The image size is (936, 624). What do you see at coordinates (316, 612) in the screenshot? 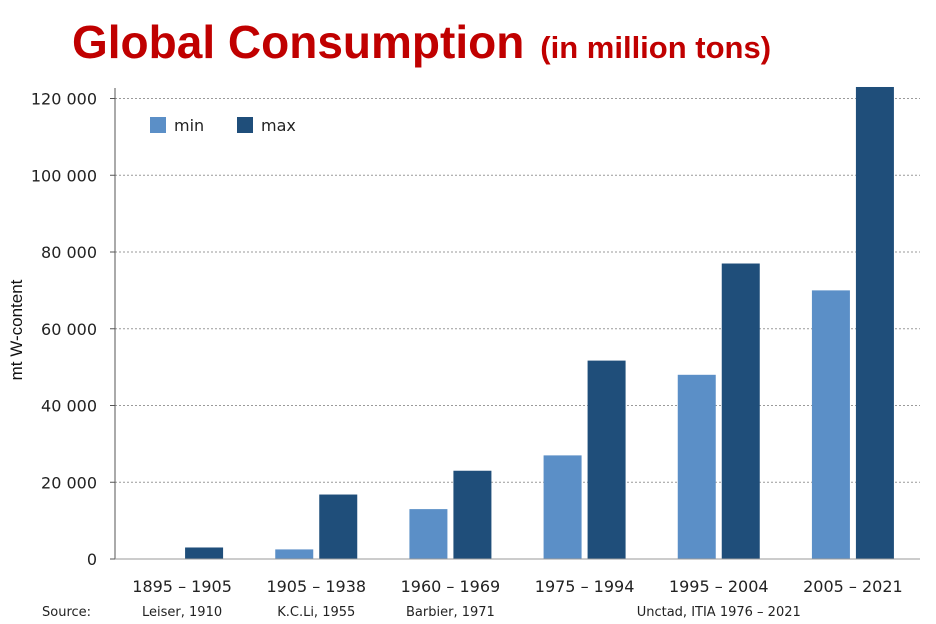
I see `source-text: K.C.Li, 1955` at bounding box center [316, 612].